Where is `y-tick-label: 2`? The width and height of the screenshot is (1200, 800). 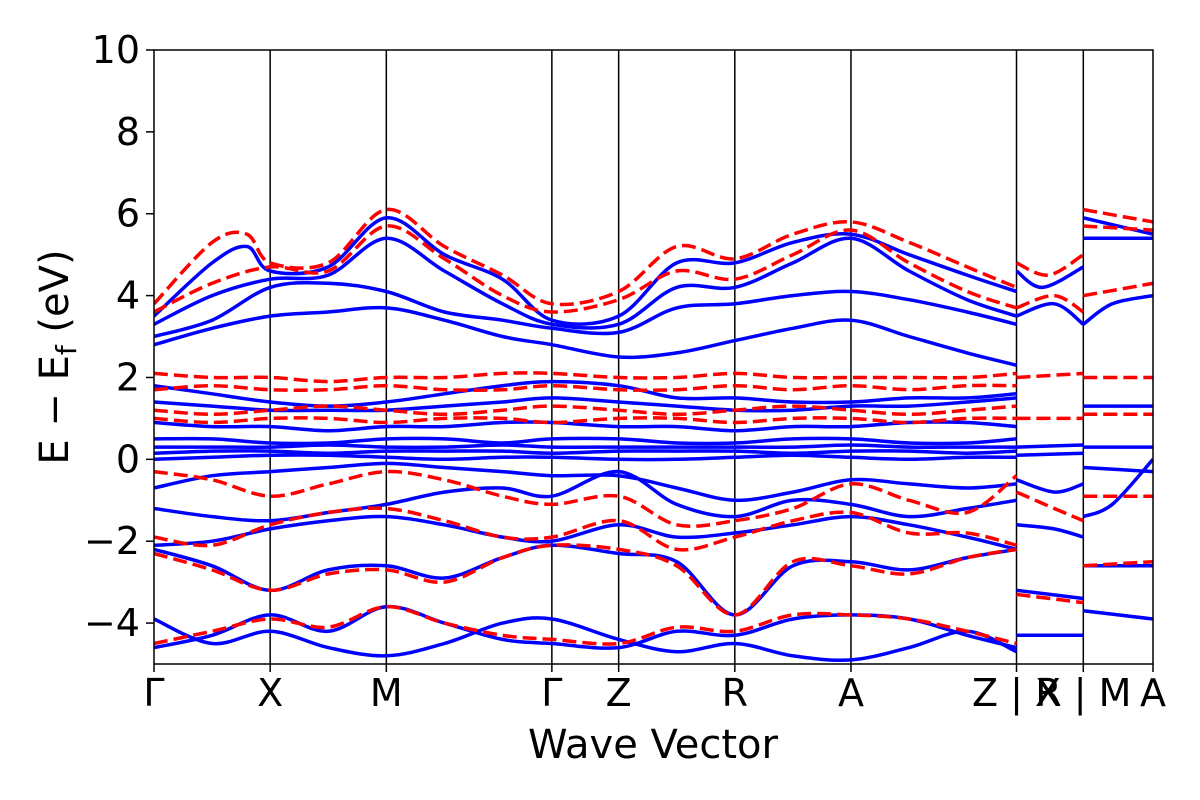 y-tick-label: 2 is located at coordinates (128, 377).